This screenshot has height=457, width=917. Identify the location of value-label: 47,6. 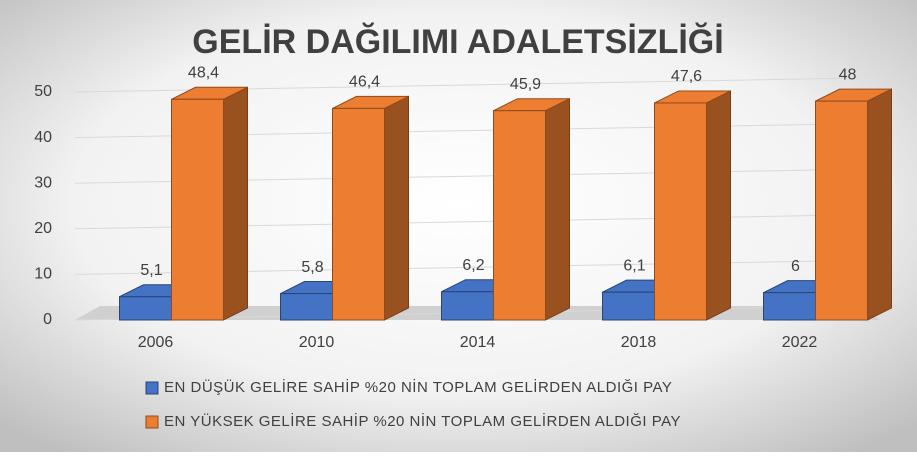
(686, 76).